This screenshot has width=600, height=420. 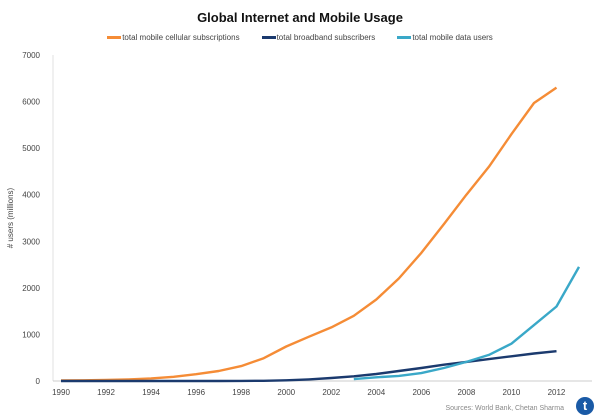 What do you see at coordinates (31, 148) in the screenshot?
I see `y-tick-label: 5000` at bounding box center [31, 148].